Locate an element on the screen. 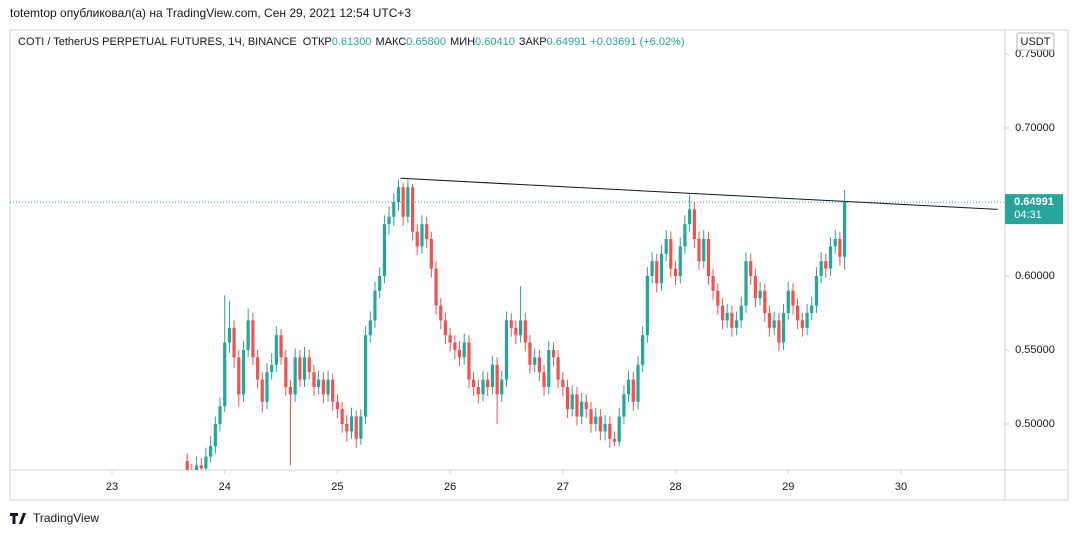 This screenshot has height=541, width=1079. y-tick-label: 0.75000 is located at coordinates (1035, 54).